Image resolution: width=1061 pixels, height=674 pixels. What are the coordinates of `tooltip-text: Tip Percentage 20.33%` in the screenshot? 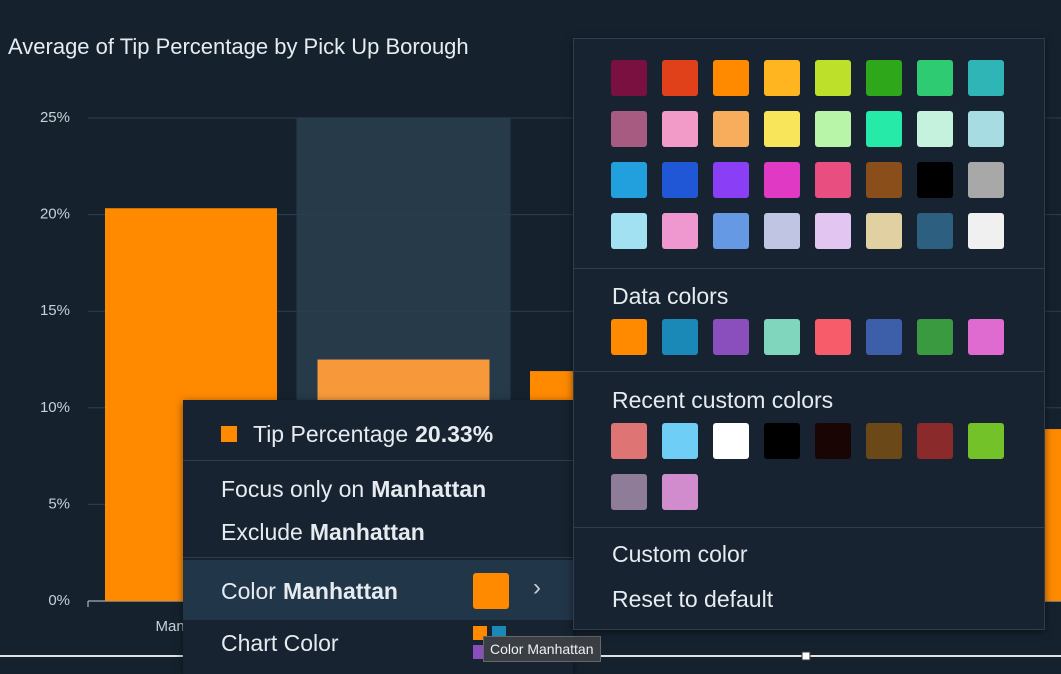 It's located at (373, 434).